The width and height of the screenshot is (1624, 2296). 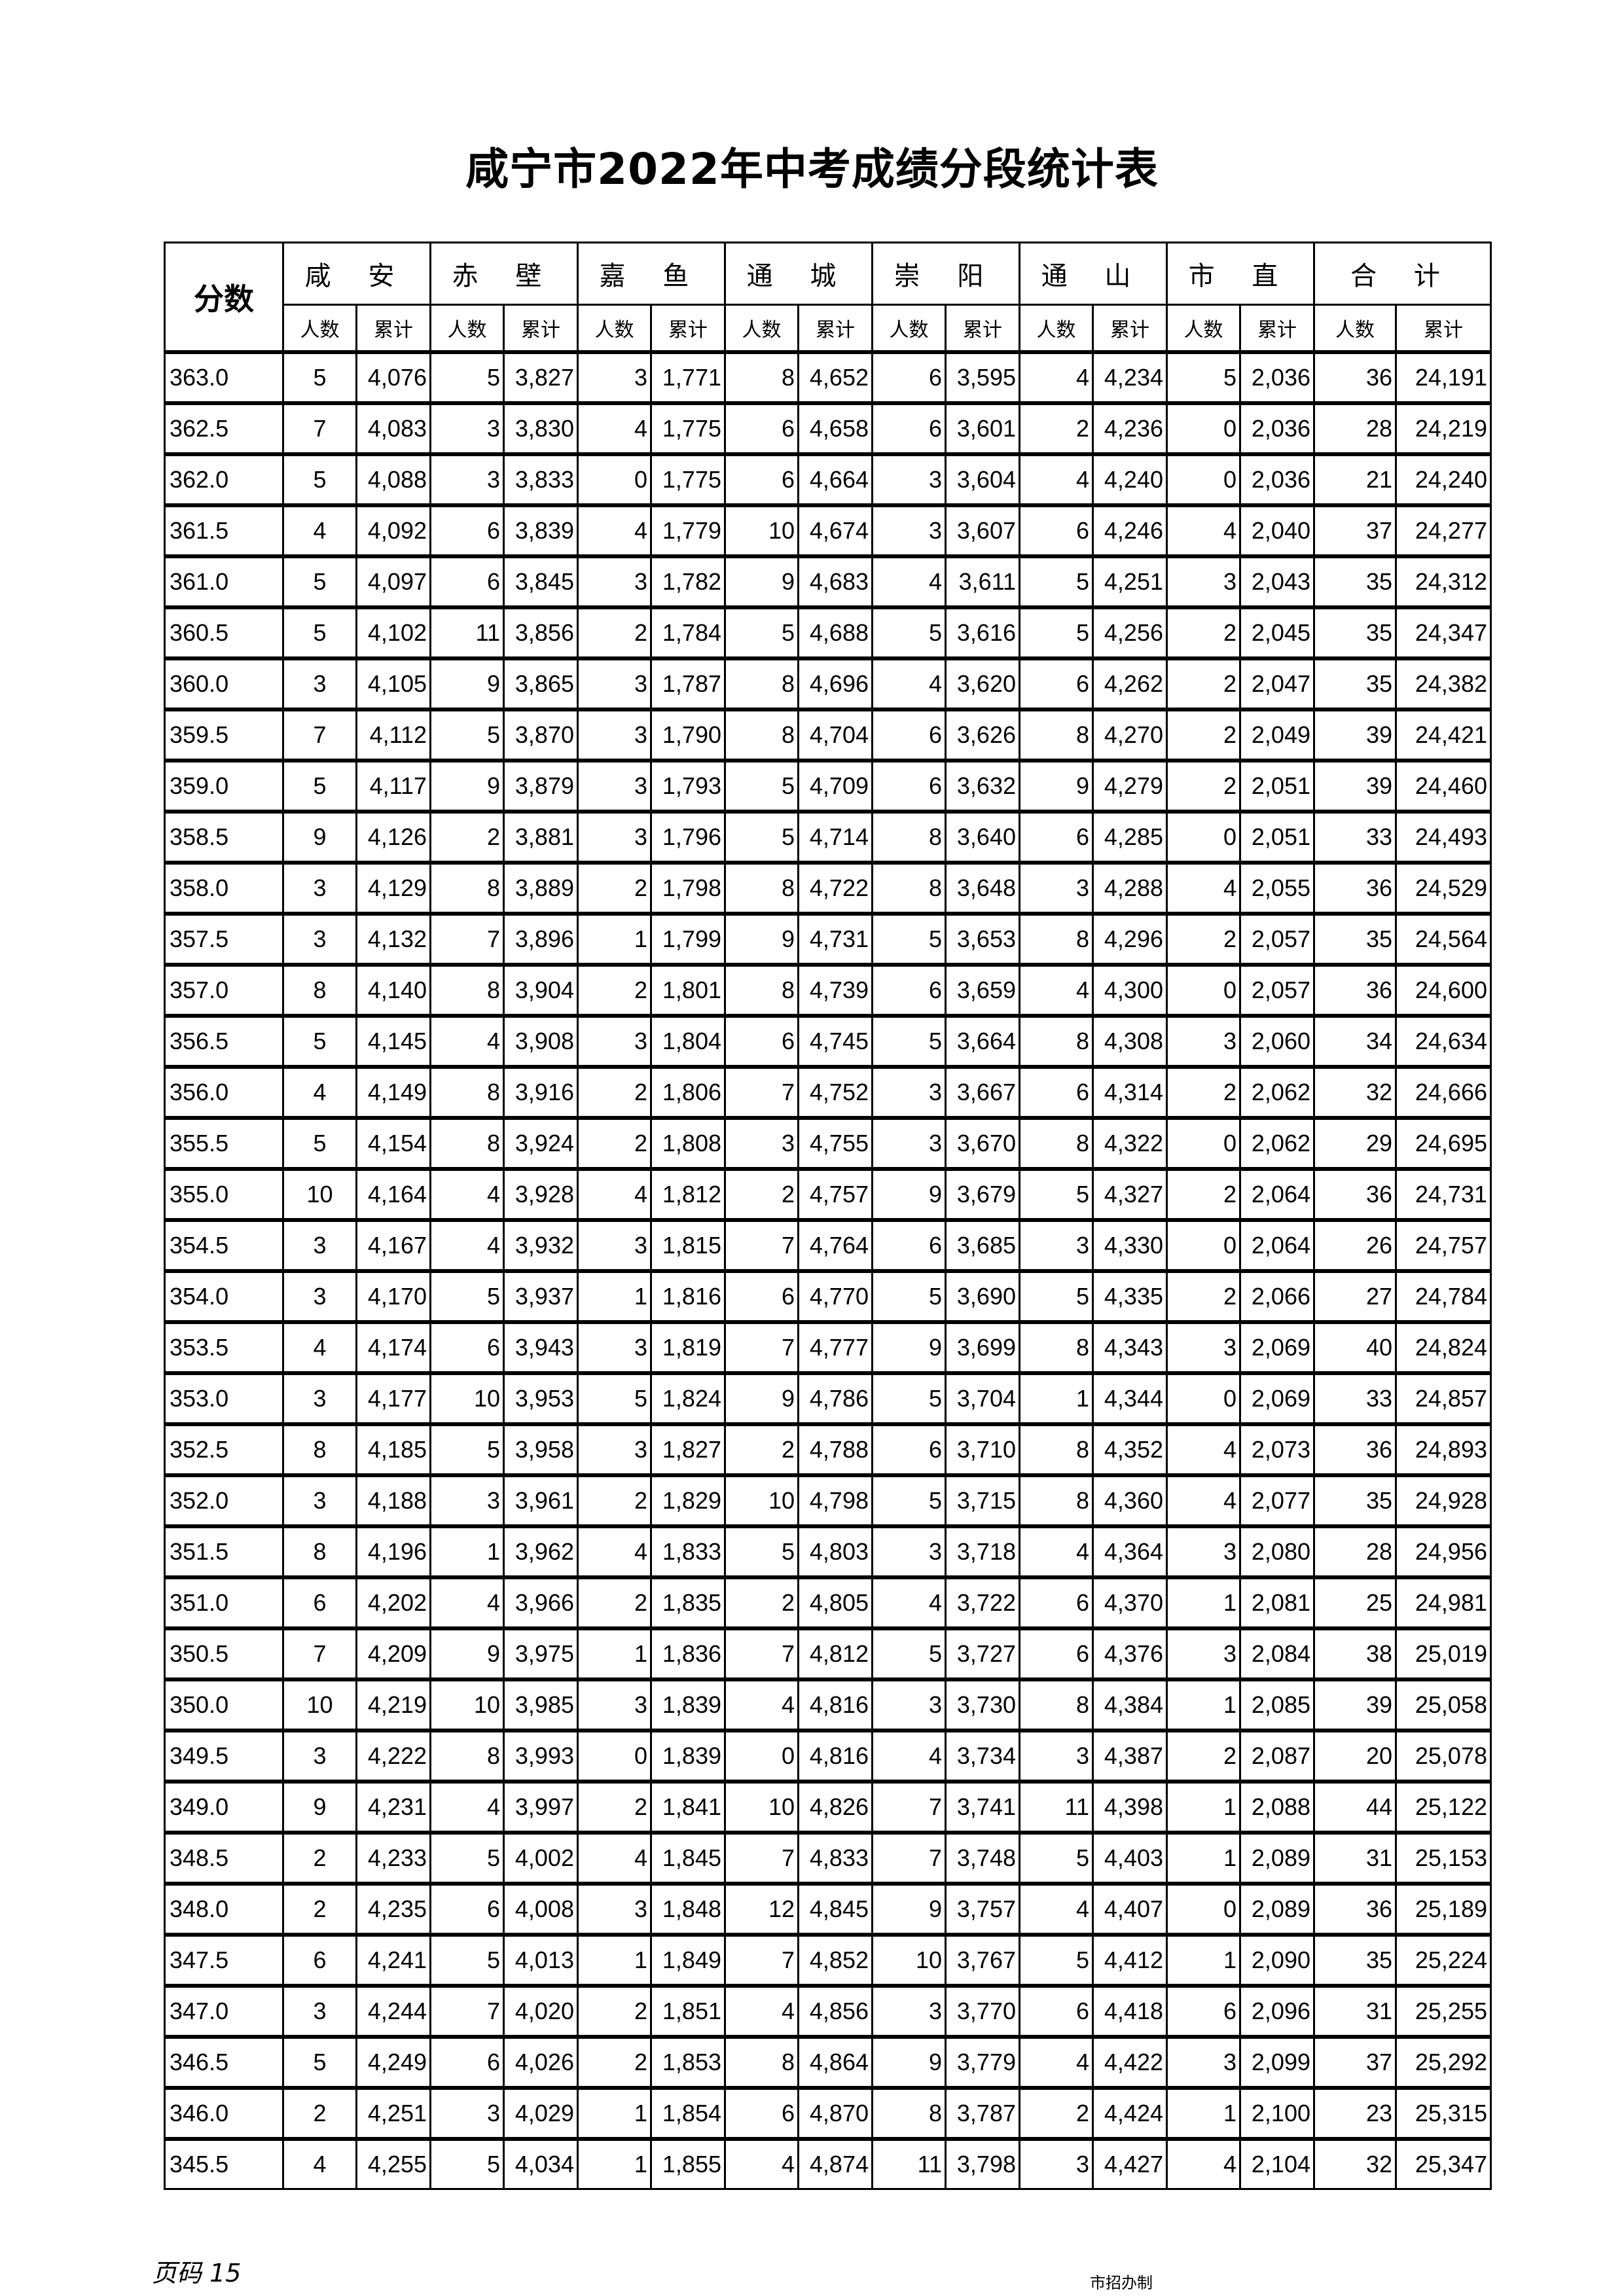 I want to click on score-cell: 359.5, so click(x=224, y=735).